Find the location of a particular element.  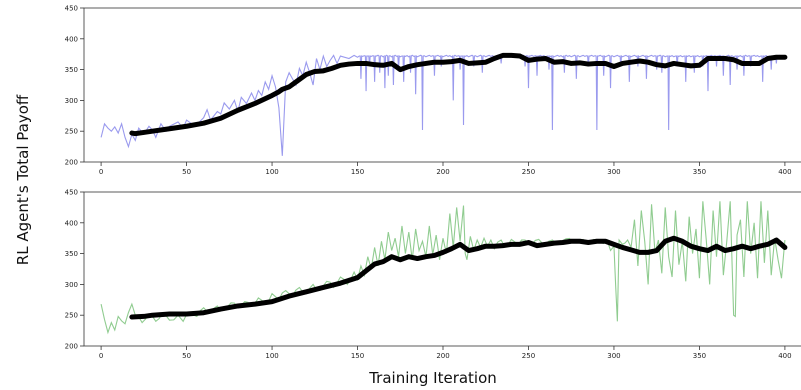

y-axis-title: RL Agent's Total Payoff is located at coordinates (23, 179).